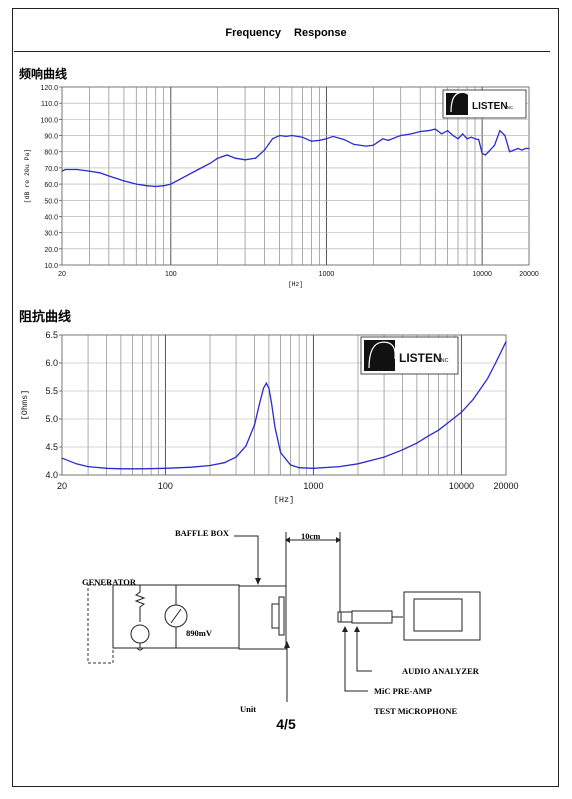 The height and width of the screenshot is (799, 572). Describe the element at coordinates (282, 51) in the screenshot. I see `header-divider` at that location.